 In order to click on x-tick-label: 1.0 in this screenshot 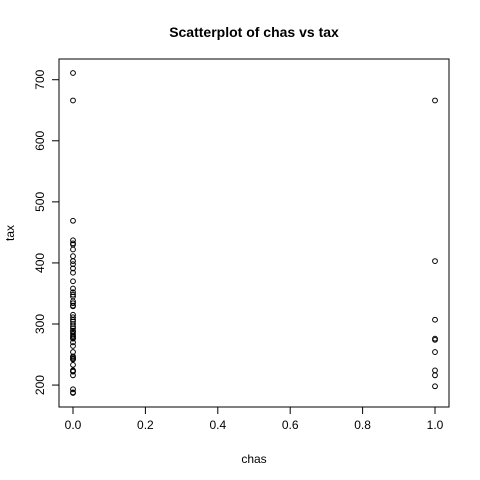, I will do `click(435, 425)`.